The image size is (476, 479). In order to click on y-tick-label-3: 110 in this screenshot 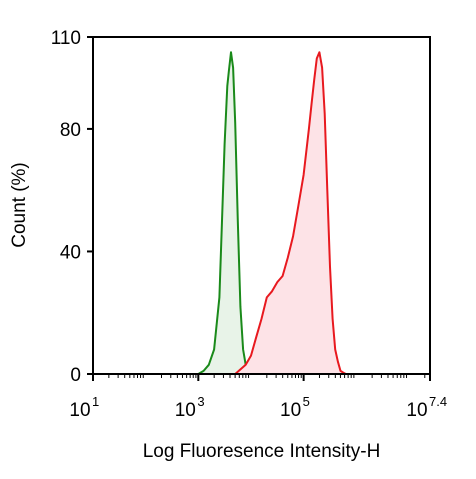, I will do `click(66, 38)`.